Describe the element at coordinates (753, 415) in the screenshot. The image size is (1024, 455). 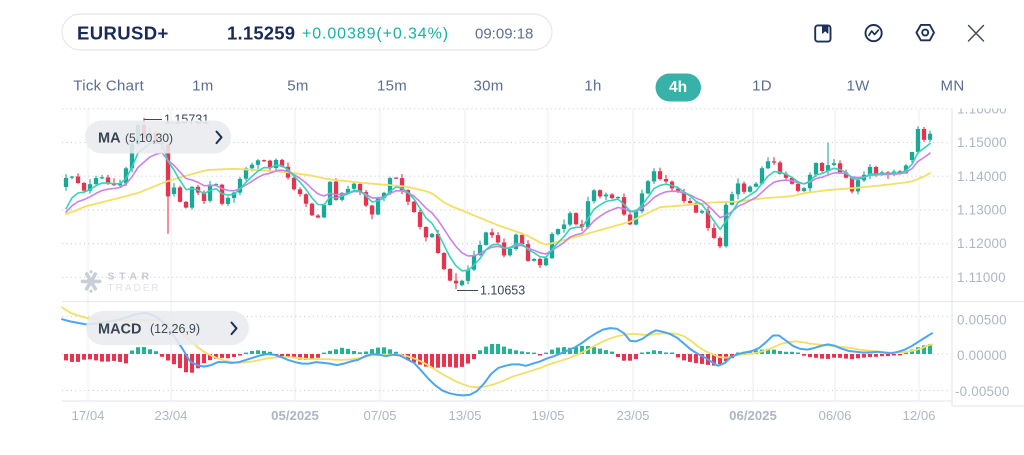
I see `svg-text: 06/2025` at that location.